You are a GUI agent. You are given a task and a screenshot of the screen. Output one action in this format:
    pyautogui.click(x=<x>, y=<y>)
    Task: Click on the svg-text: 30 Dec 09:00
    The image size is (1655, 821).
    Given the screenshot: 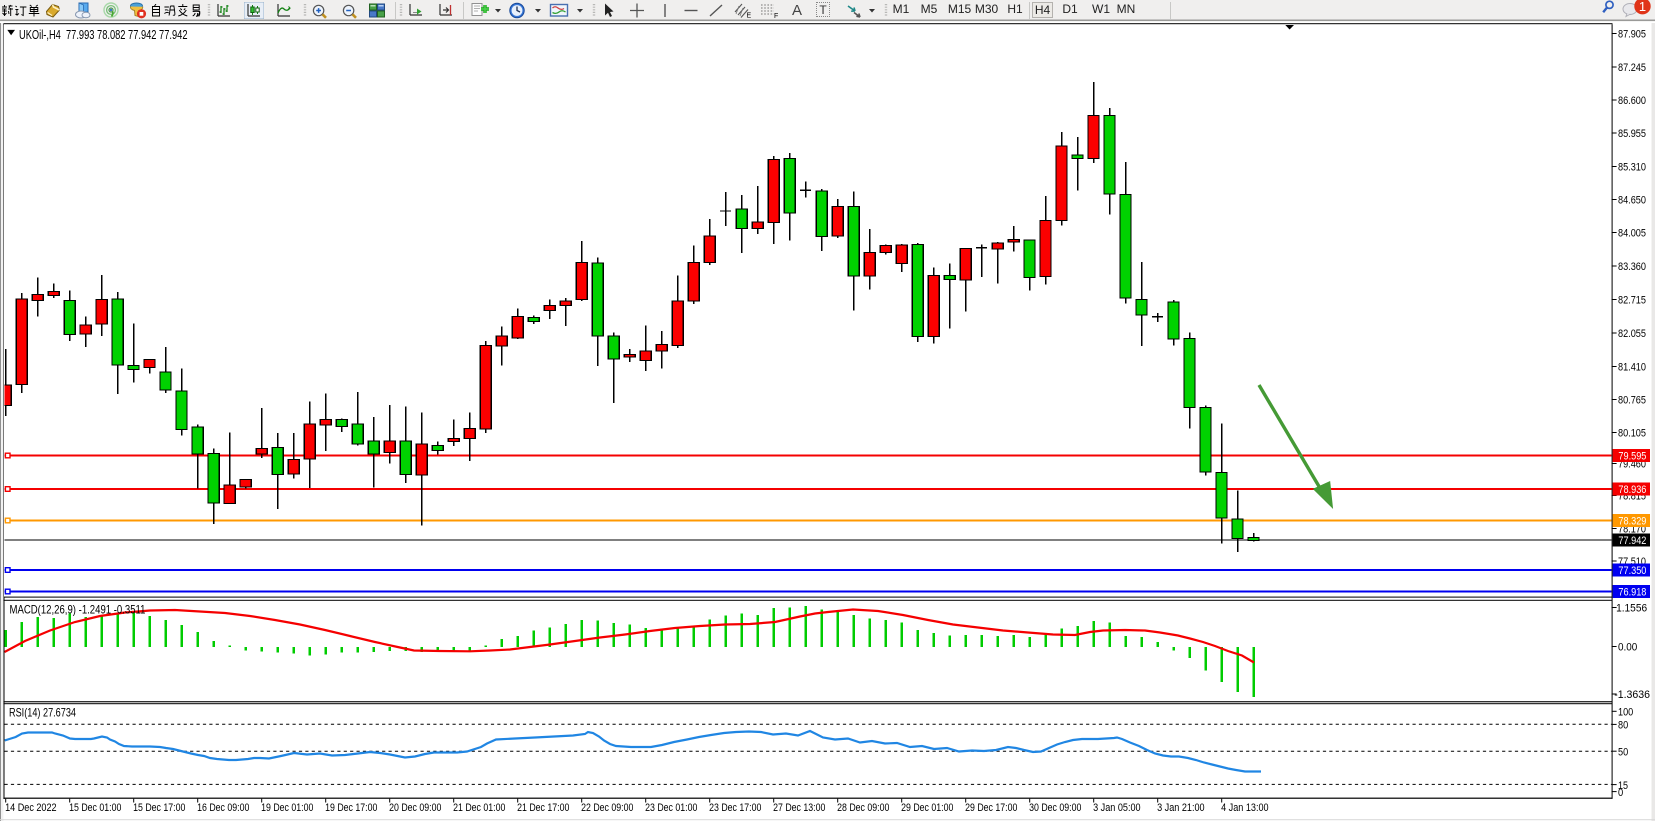 What is the action you would take?
    pyautogui.click(x=1055, y=808)
    